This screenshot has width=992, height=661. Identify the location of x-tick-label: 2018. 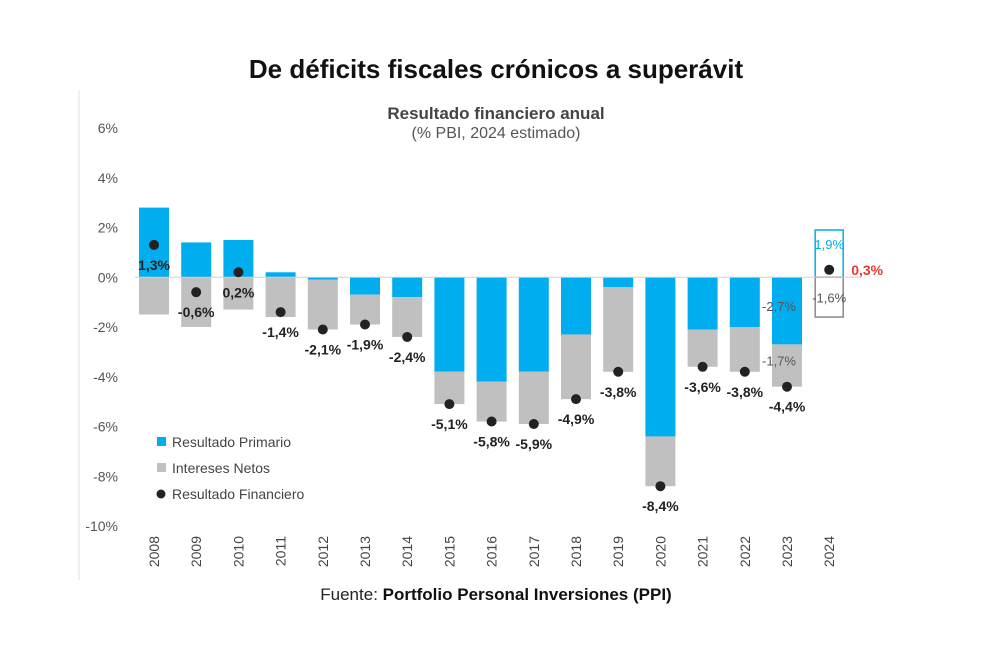
(576, 551).